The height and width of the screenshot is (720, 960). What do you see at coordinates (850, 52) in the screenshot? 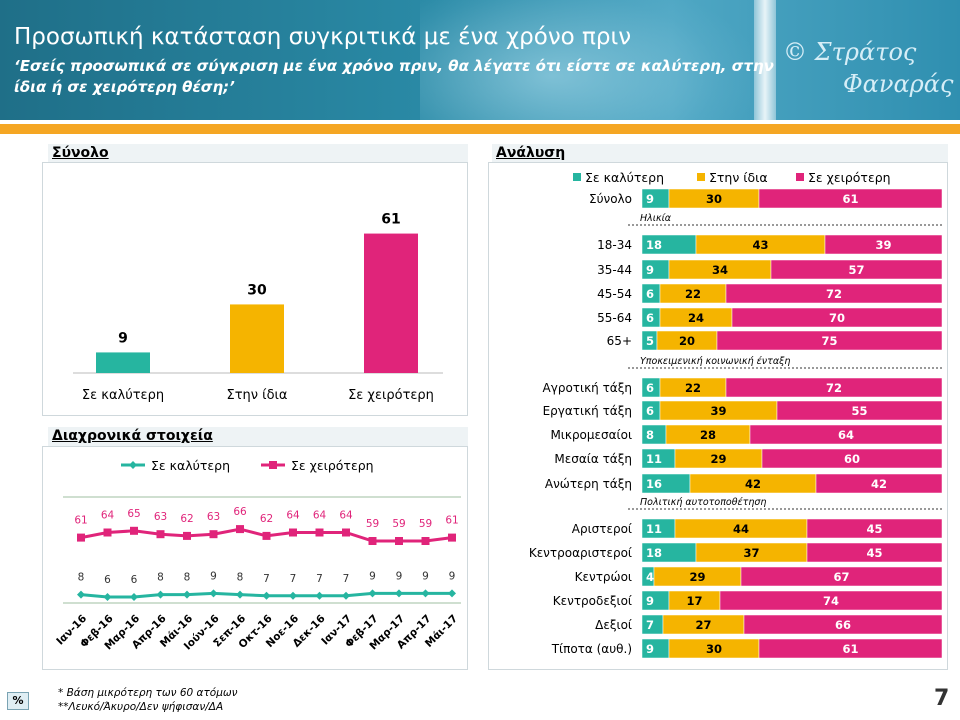
I see `copyright-line-1: © Στράτος` at bounding box center [850, 52].